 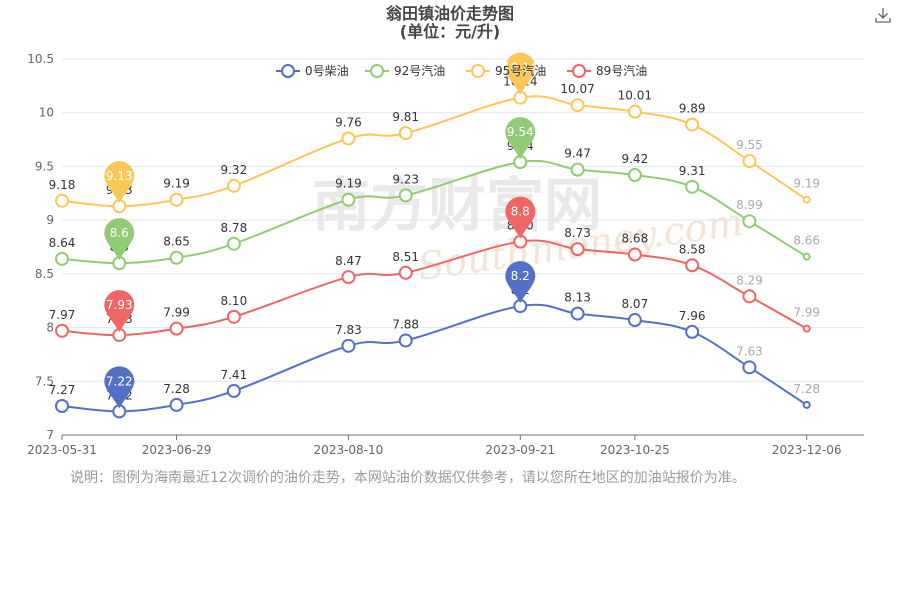 What do you see at coordinates (119, 381) in the screenshot?
I see `pin-label: 7.22` at bounding box center [119, 381].